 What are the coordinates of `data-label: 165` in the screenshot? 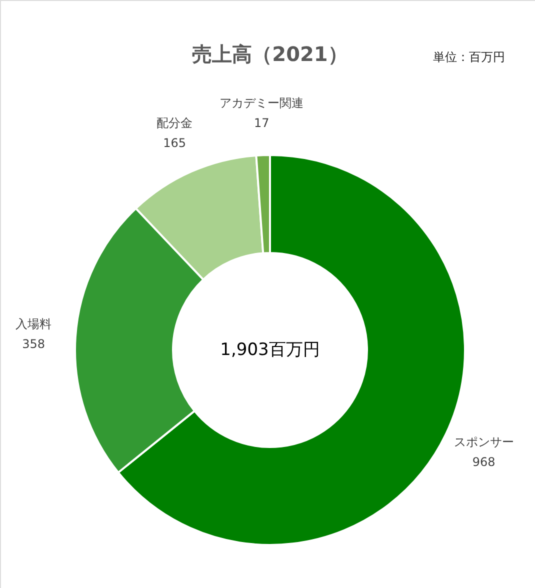 It's located at (174, 143).